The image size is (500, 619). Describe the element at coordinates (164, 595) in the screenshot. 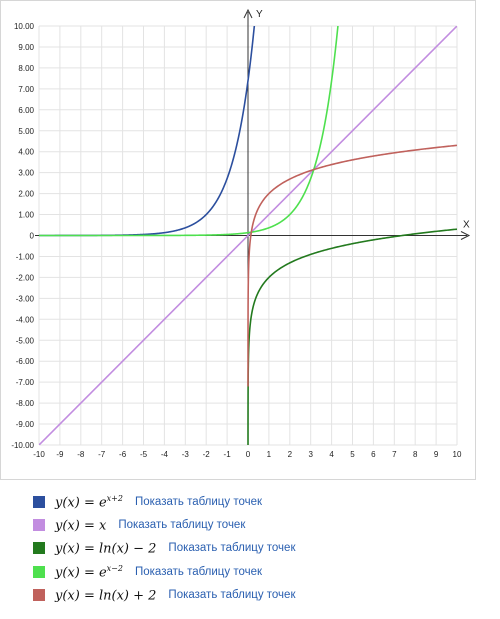

I see `legend-item: y(x) = ln(x) + 2 Показать таблицу точек` at that location.